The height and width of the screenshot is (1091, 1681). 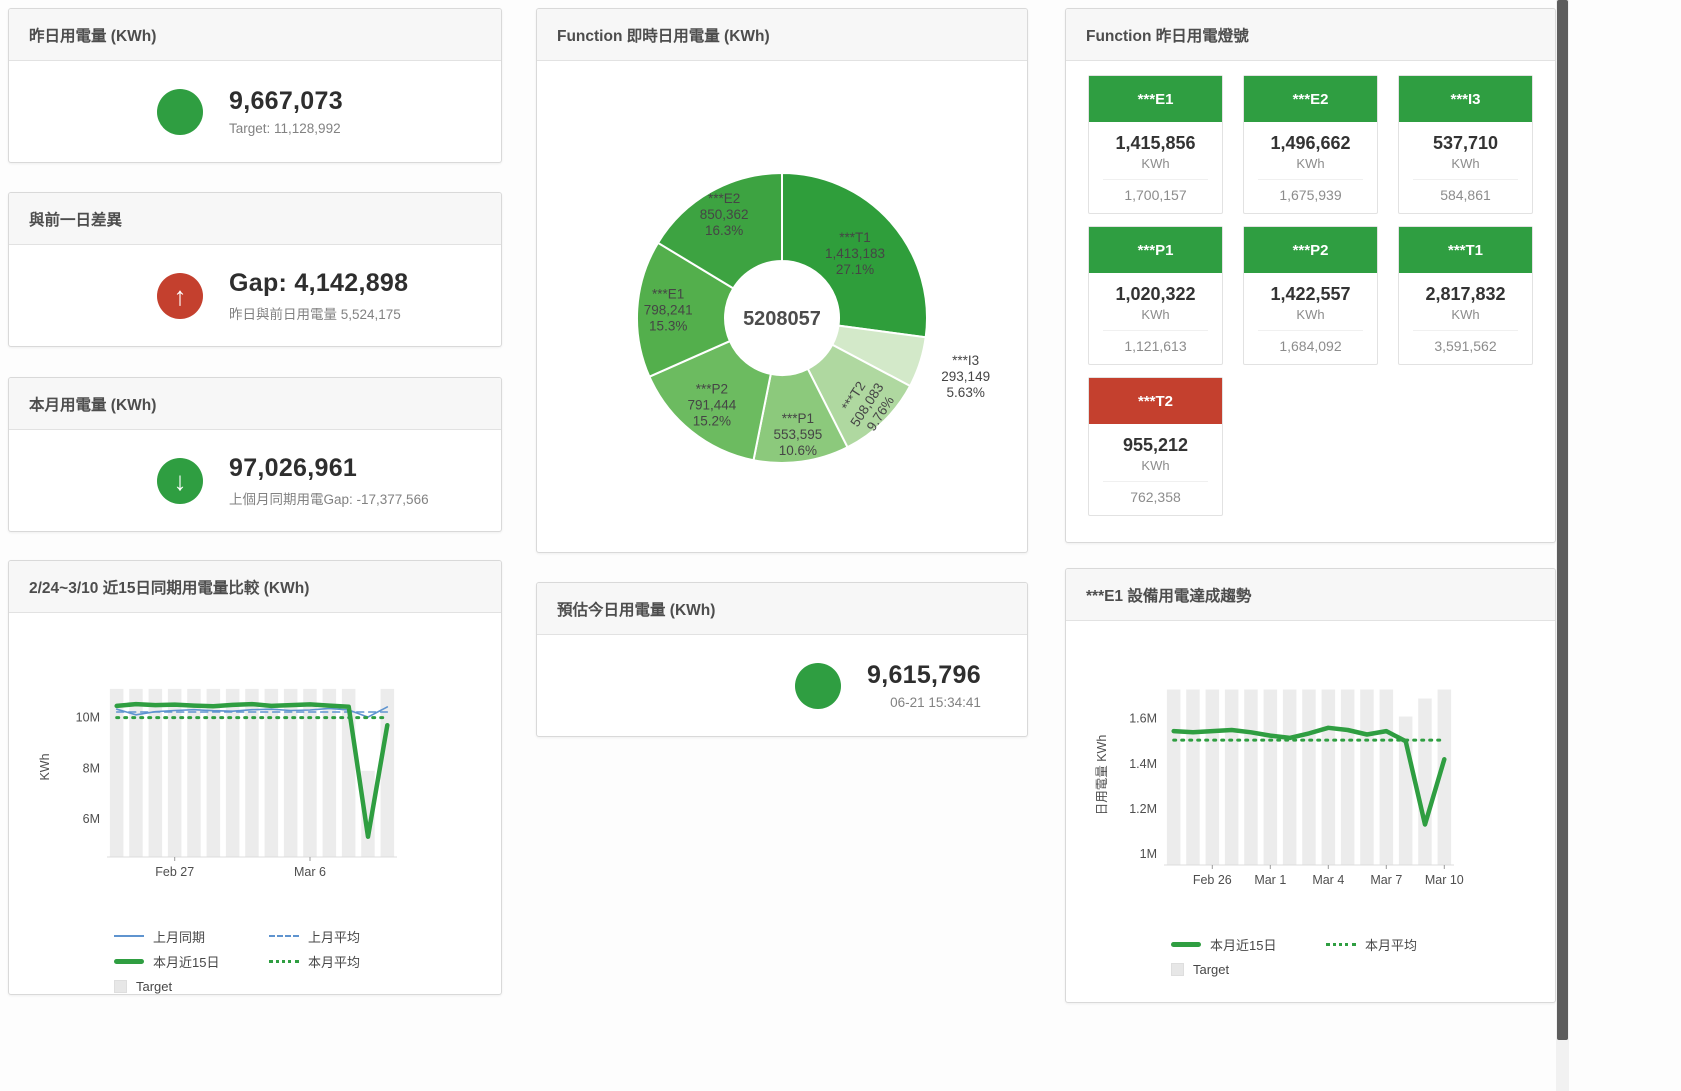 I want to click on legend-swatch-line-blue, so click(x=129, y=936).